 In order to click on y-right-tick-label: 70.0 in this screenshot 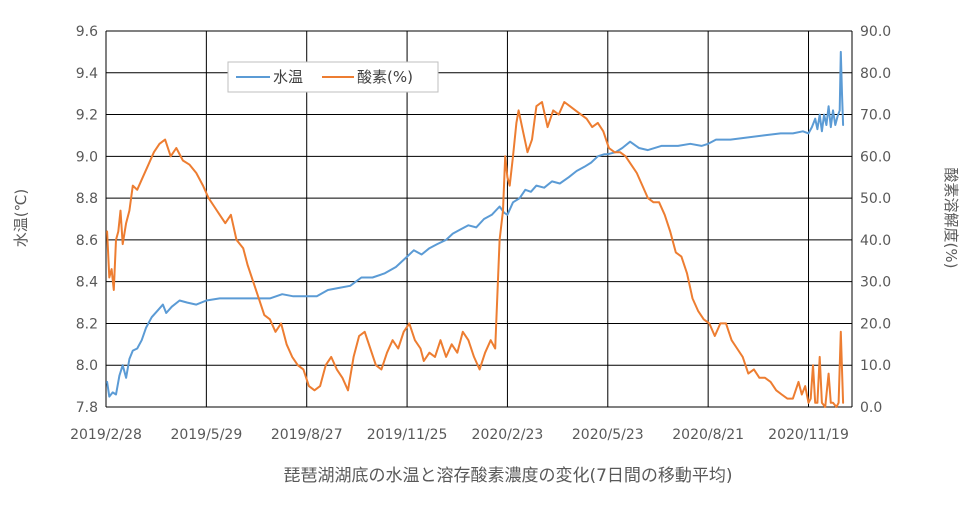, I will do `click(875, 116)`.